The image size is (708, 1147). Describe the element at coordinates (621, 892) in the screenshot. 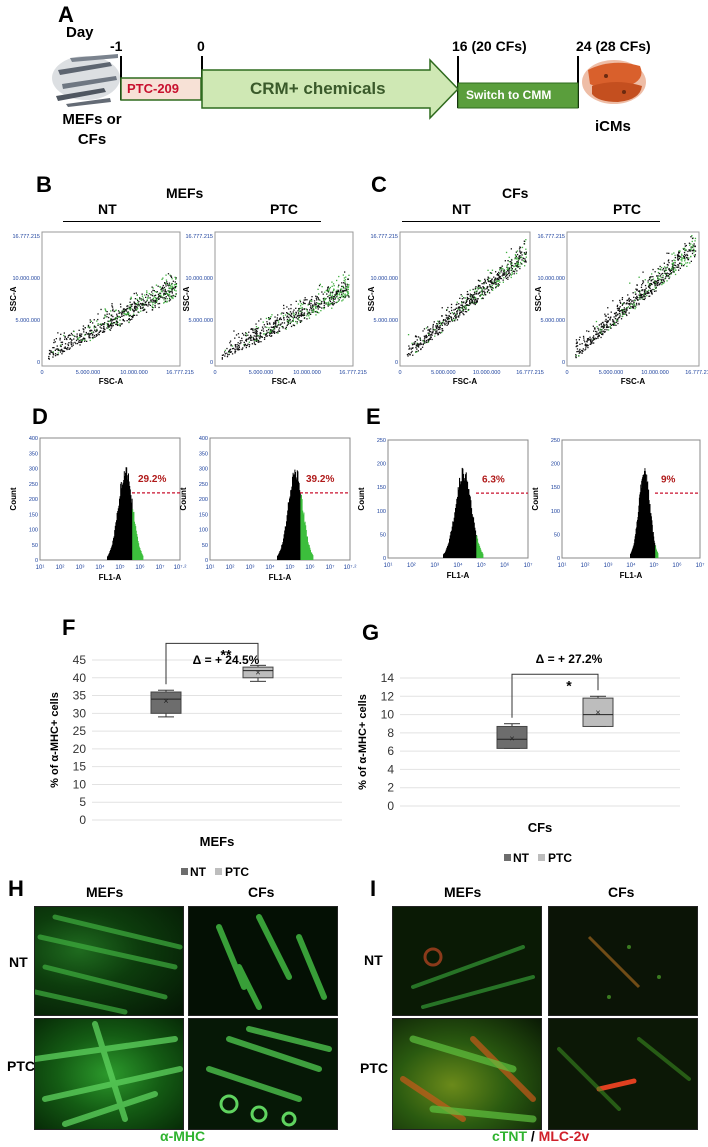

I see `panel-i-col-cfs: CFs` at that location.